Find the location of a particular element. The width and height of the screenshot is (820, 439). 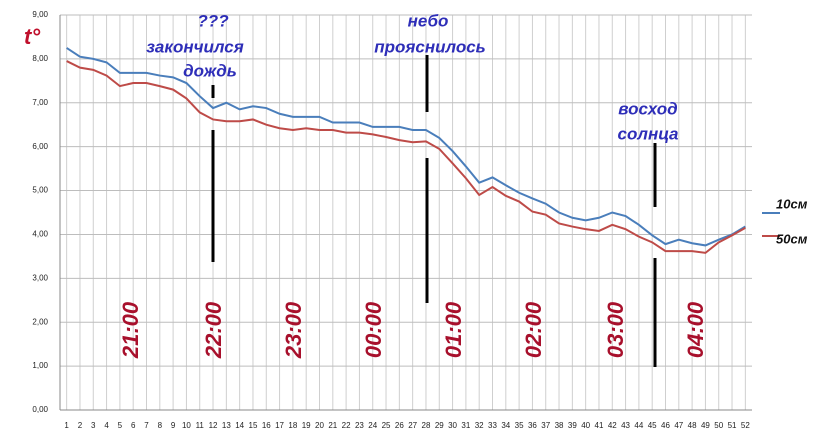

y-tick-label: 3,00 is located at coordinates (40, 277).